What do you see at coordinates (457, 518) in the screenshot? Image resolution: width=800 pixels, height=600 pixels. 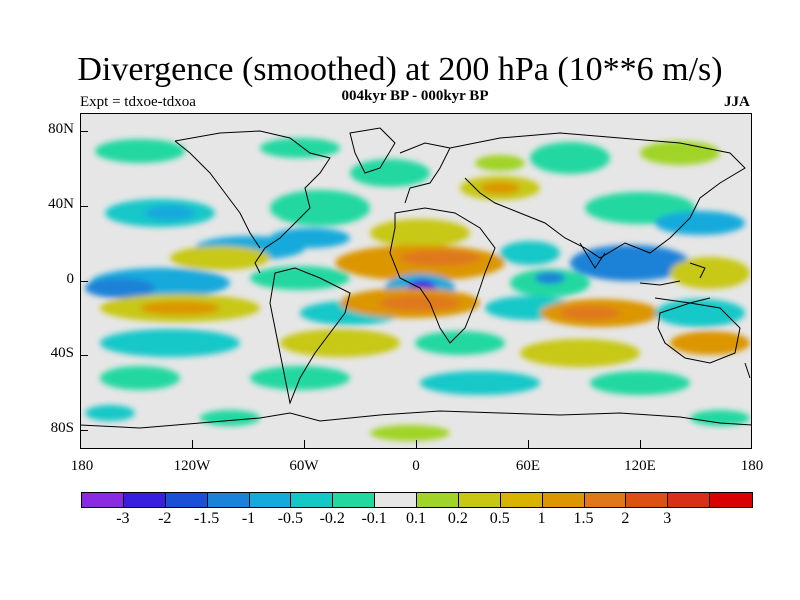 I see `colorbar-label: 0.2` at bounding box center [457, 518].